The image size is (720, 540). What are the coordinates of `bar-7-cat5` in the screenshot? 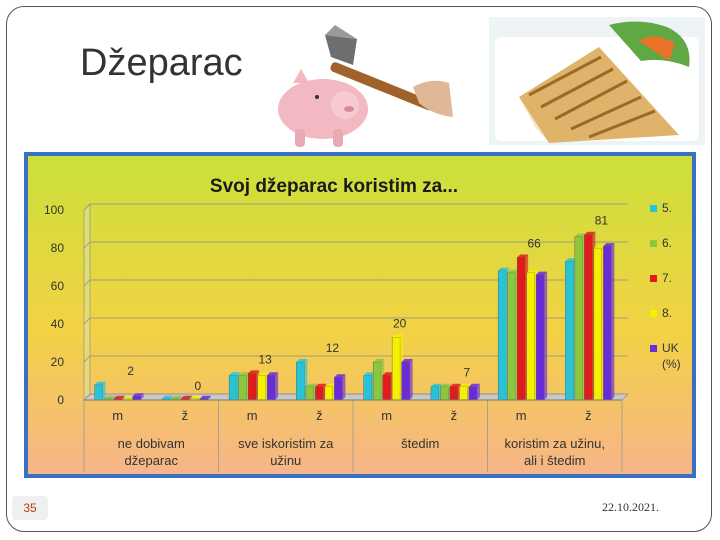 It's located at (454, 393).